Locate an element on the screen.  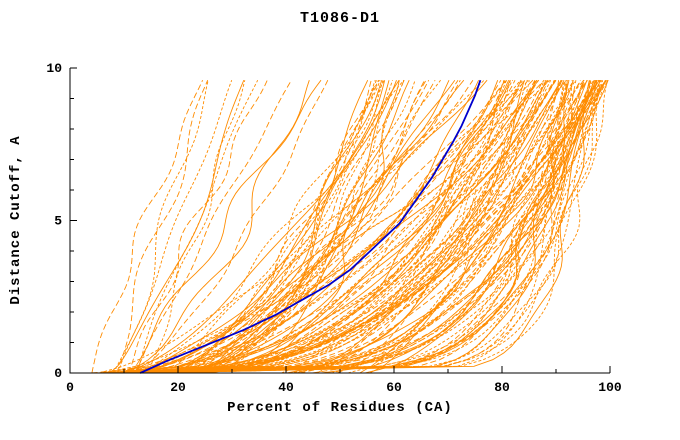
x-tick-label: 20 is located at coordinates (178, 387).